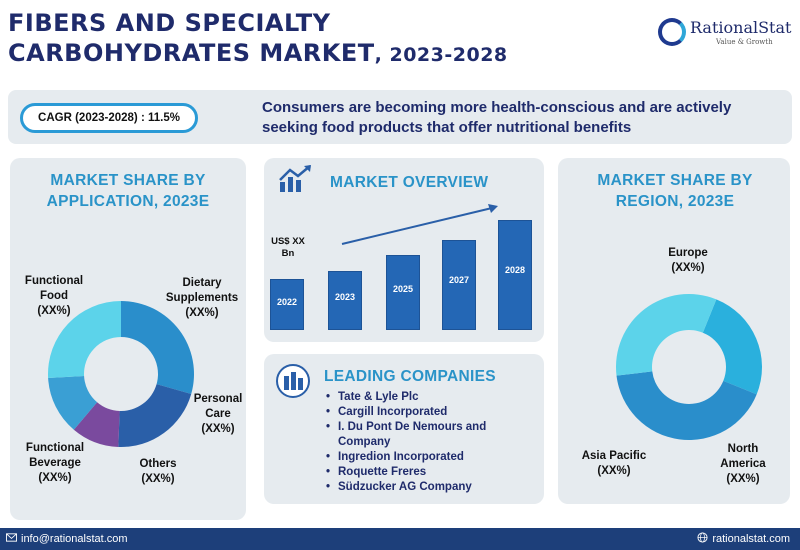 This screenshot has width=800, height=550. I want to click on logo: RationalStat Value & Growth, so click(725, 33).